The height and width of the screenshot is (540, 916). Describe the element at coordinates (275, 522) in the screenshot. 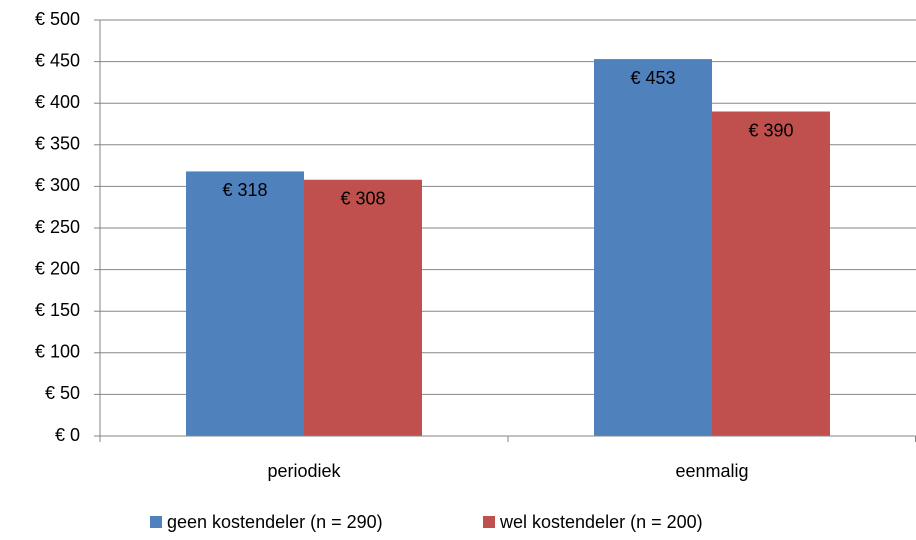

I see `legend-label: geen kostendeler (n = 290)` at that location.